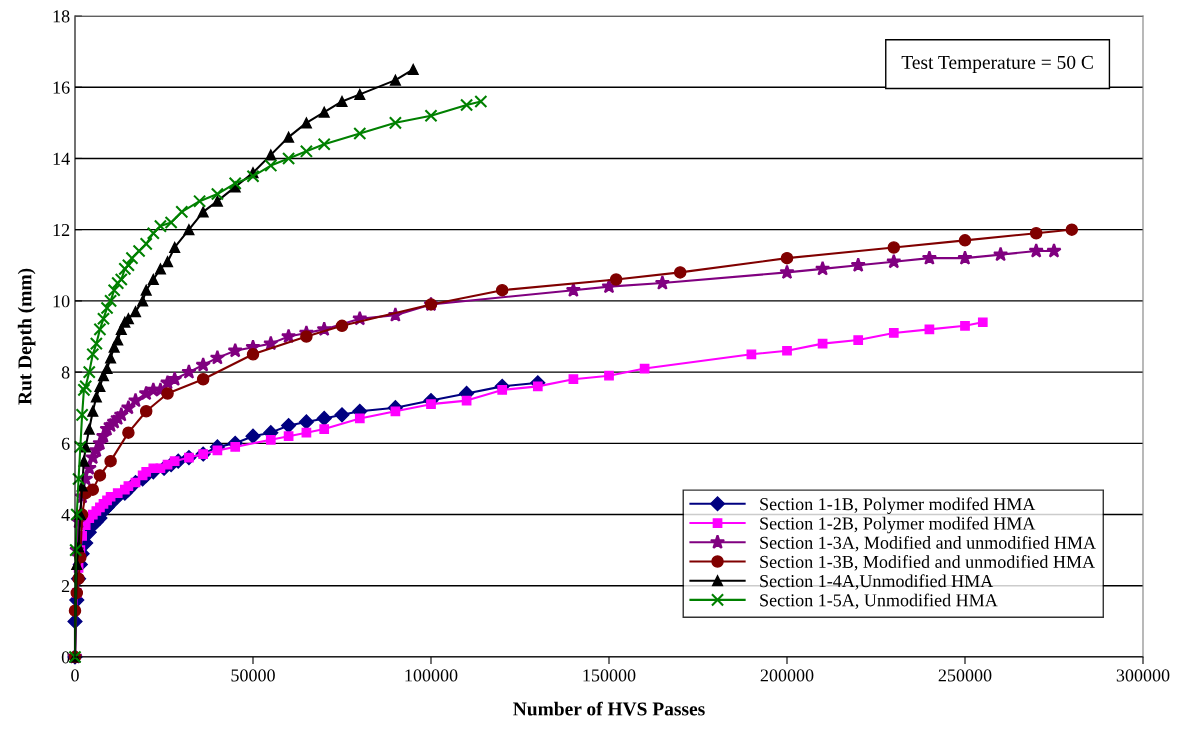 Image resolution: width=1182 pixels, height=736 pixels. Describe the element at coordinates (253, 675) in the screenshot. I see `x-tick-label: 50000` at that location.